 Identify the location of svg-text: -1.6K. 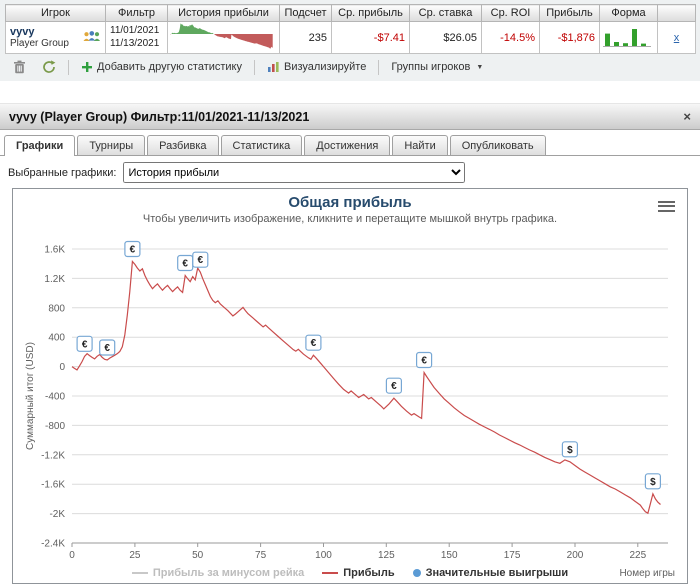
(53, 485).